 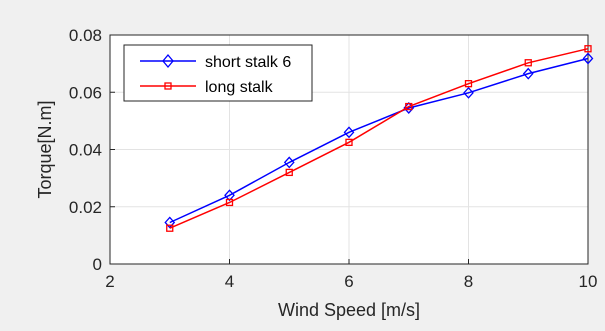 I want to click on y-tick-label: 0.02, so click(x=85, y=207).